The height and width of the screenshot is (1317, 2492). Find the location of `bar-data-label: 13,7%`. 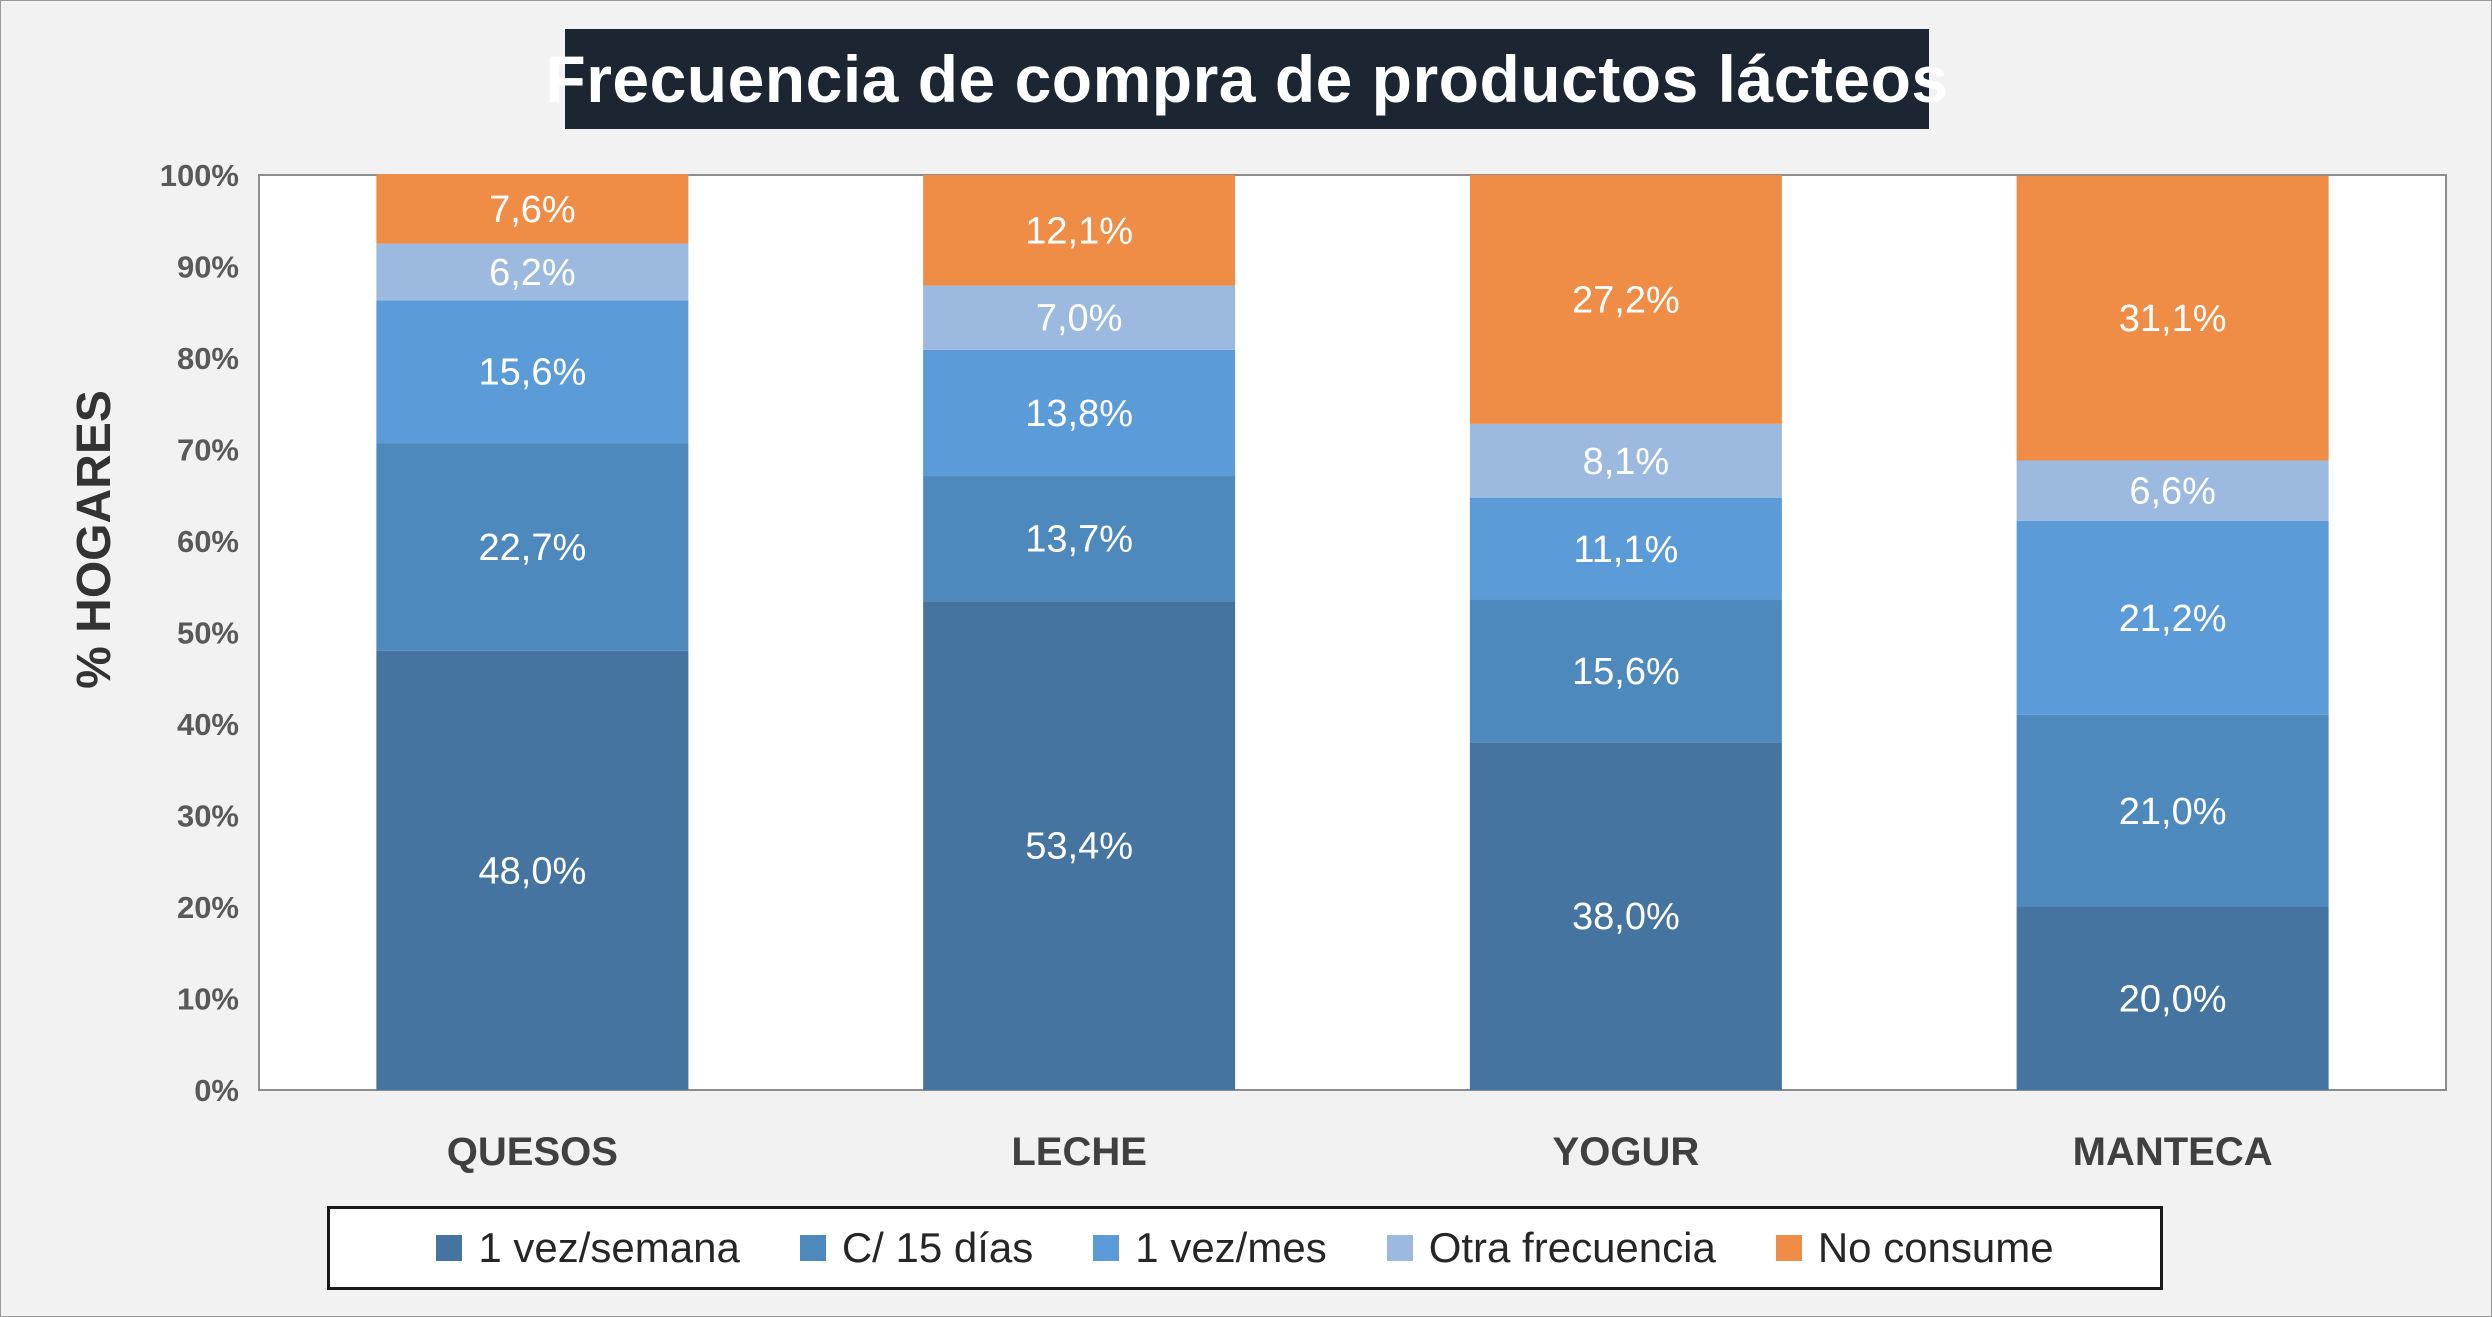

bar-data-label: 13,7% is located at coordinates (1079, 540).